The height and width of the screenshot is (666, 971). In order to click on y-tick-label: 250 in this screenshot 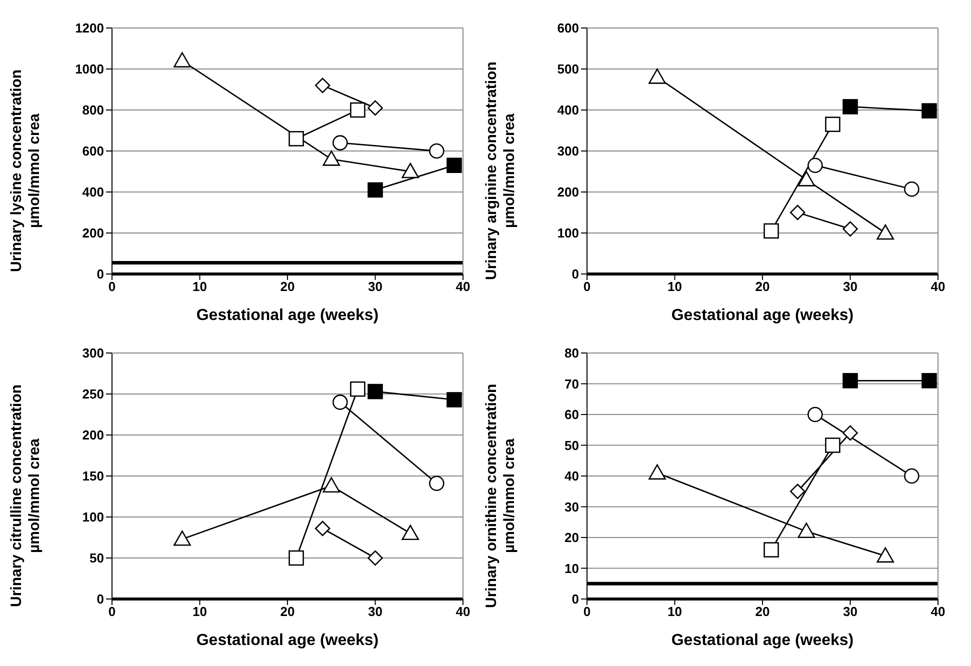, I will do `click(93, 394)`.